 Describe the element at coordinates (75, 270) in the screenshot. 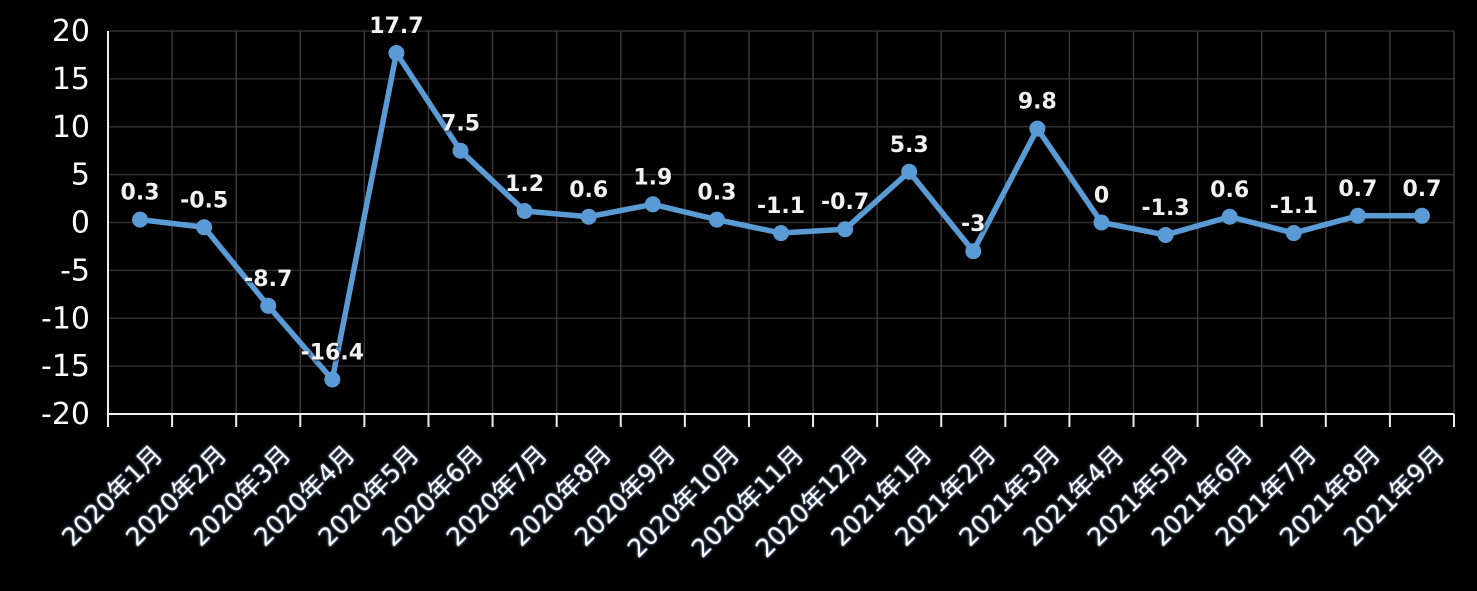

I see `y-axis-tick-label: -5` at that location.